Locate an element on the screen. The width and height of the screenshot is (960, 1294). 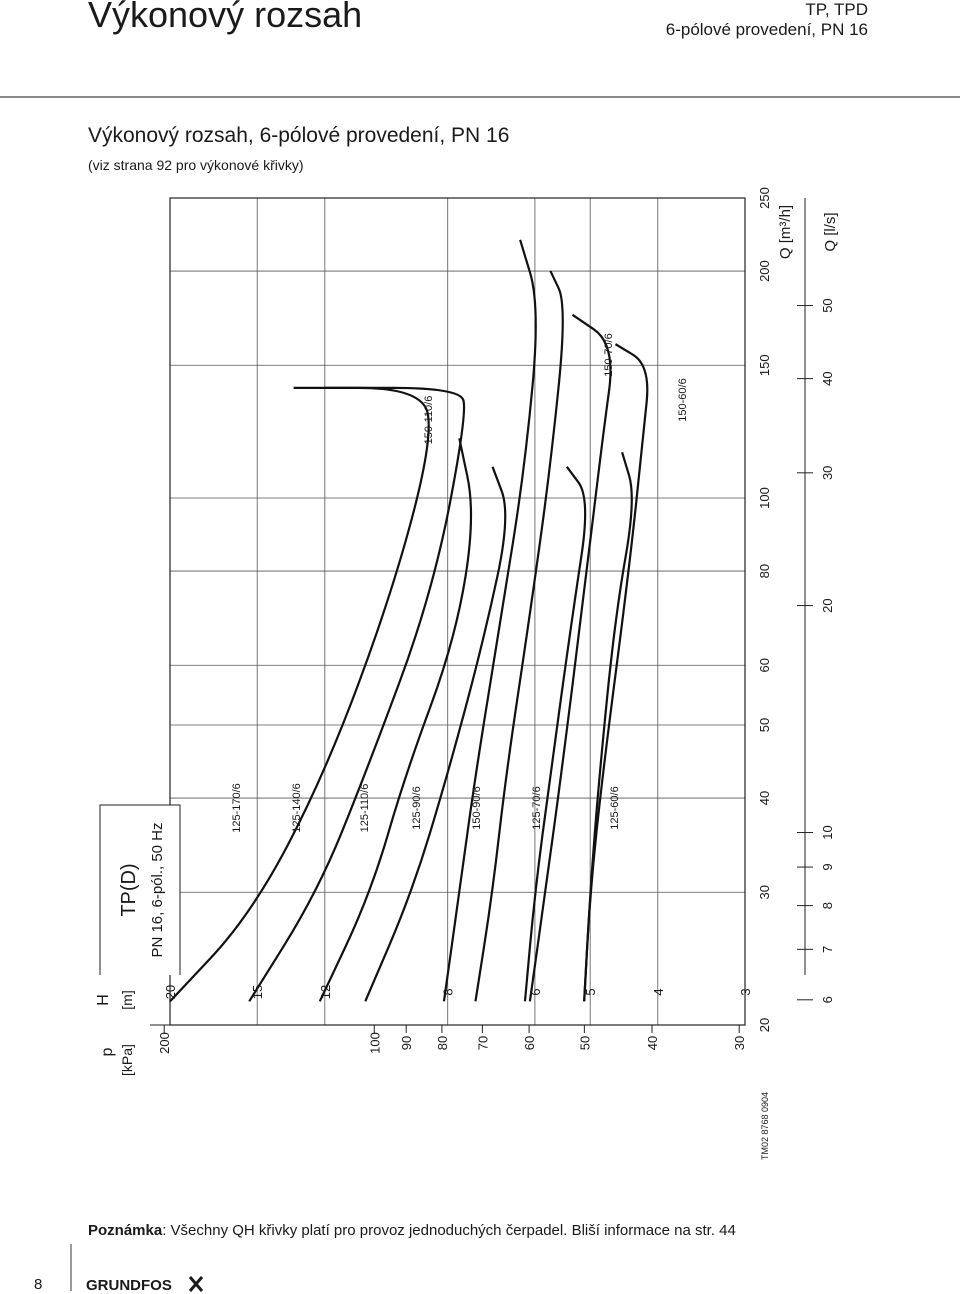
q-axis-title: Q [m³/h] is located at coordinates (785, 232).